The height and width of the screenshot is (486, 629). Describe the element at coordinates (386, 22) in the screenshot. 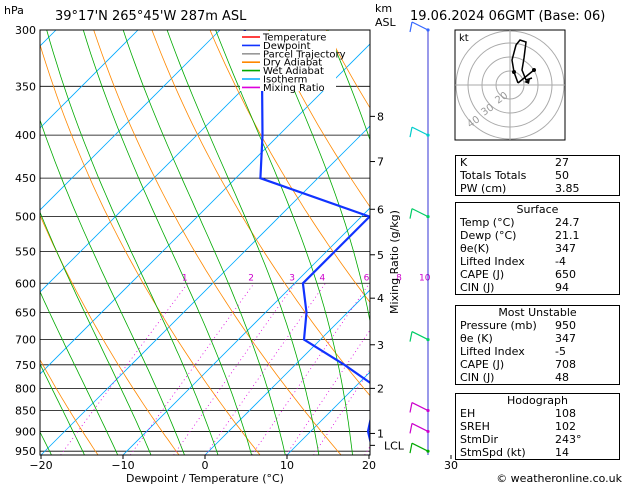

I see `height-unit-asl: ASL` at that location.